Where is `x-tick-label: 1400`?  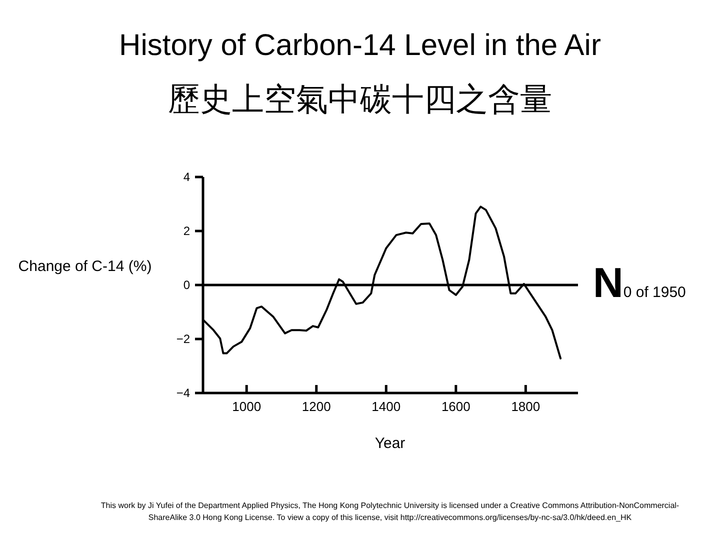 x-tick-label: 1400 is located at coordinates (386, 406).